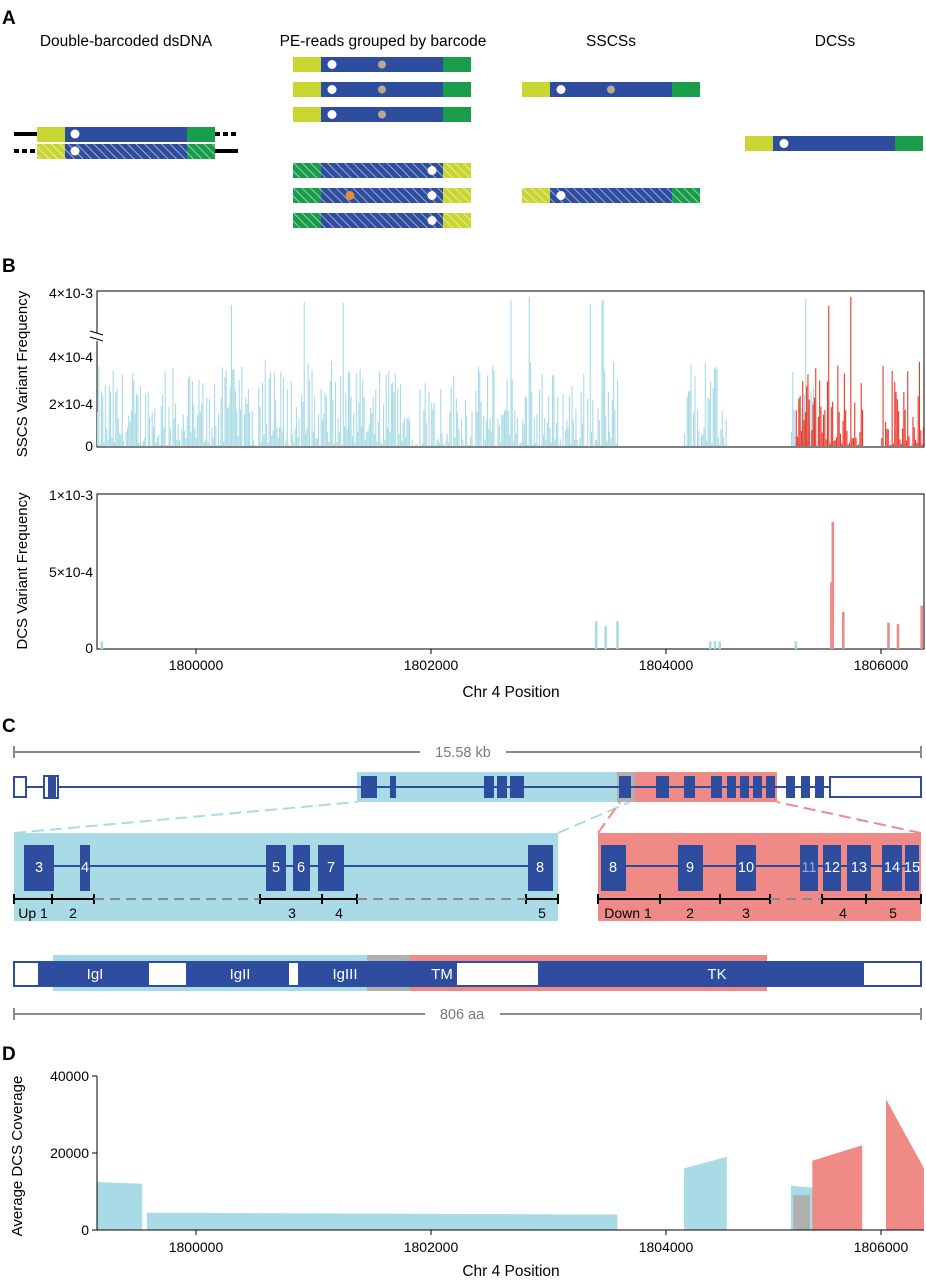 This screenshot has width=926, height=1280. Describe the element at coordinates (511, 585) in the screenshot. I see `dcs-bars` at that location.